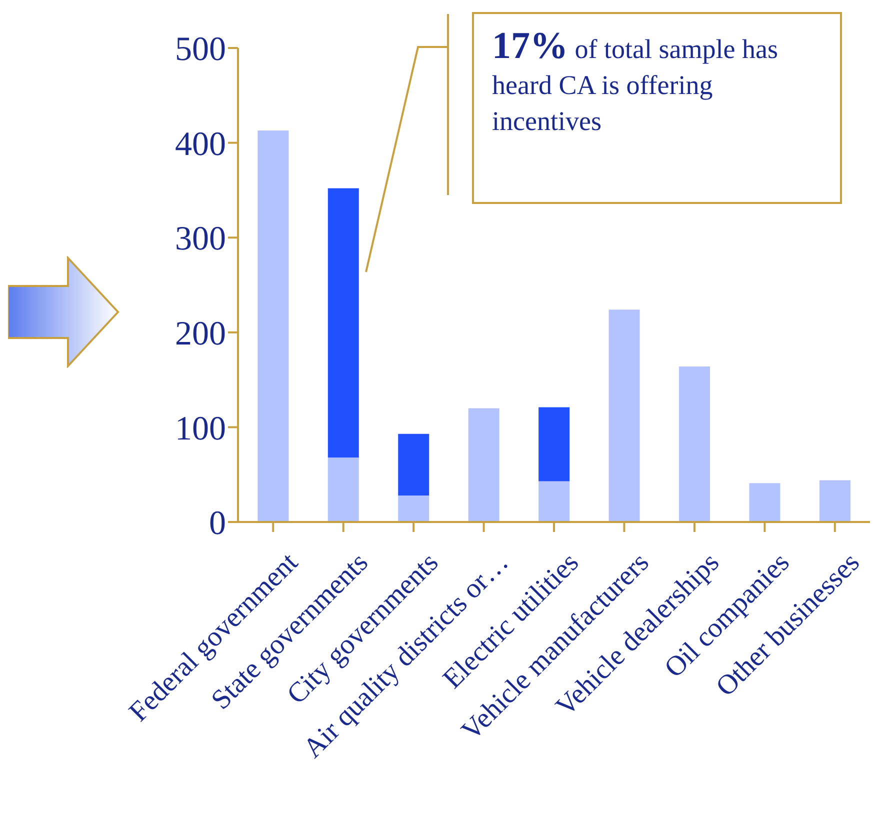 This screenshot has width=880, height=840. Describe the element at coordinates (200, 49) in the screenshot. I see `y-tick-label: 500` at that location.